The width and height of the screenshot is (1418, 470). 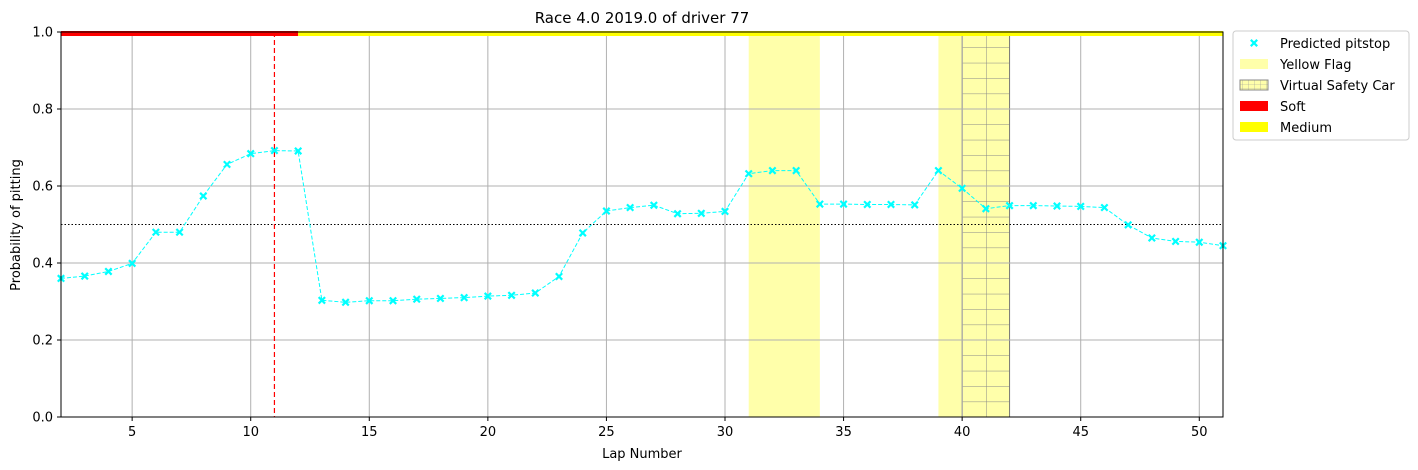 What do you see at coordinates (725, 432) in the screenshot?
I see `x-tick-label-30: 30` at bounding box center [725, 432].